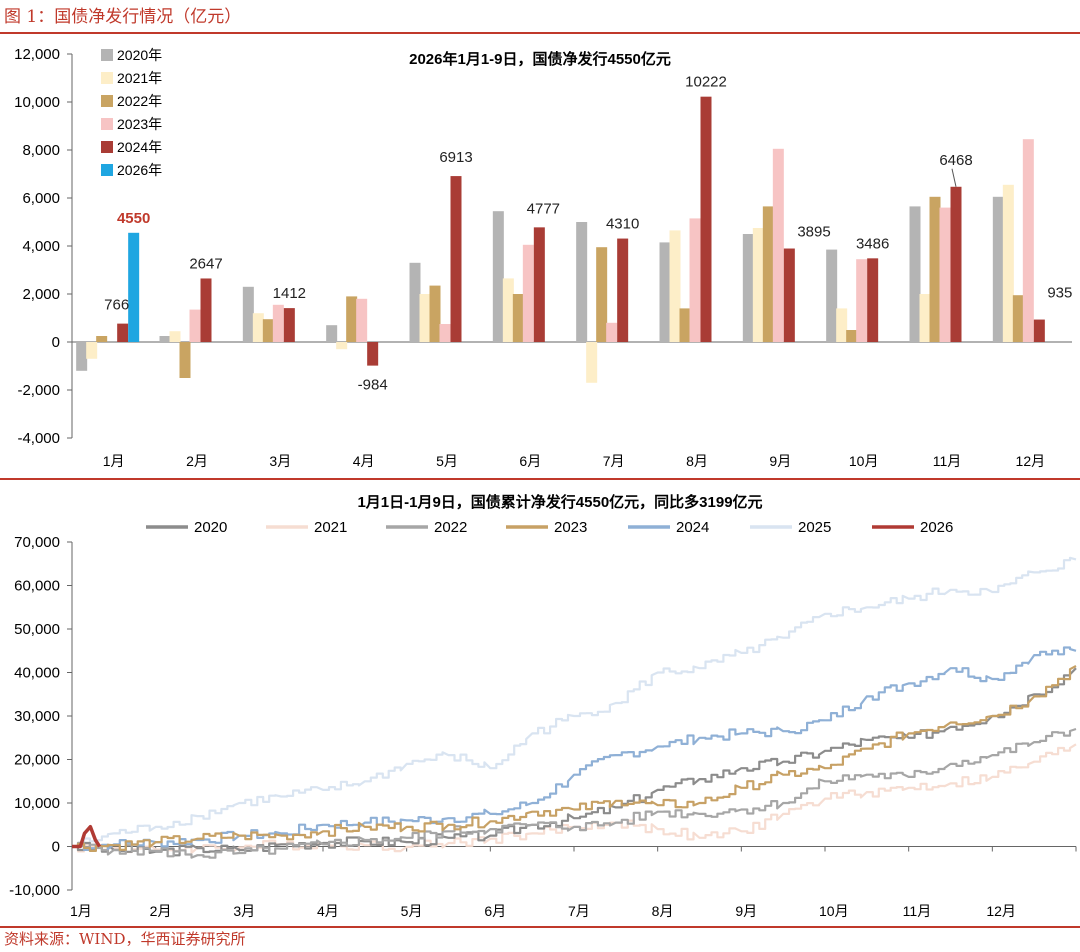 This screenshot has height=952, width=1080. What do you see at coordinates (37, 673) in the screenshot?
I see `y-tick-label: 40,000` at bounding box center [37, 673].